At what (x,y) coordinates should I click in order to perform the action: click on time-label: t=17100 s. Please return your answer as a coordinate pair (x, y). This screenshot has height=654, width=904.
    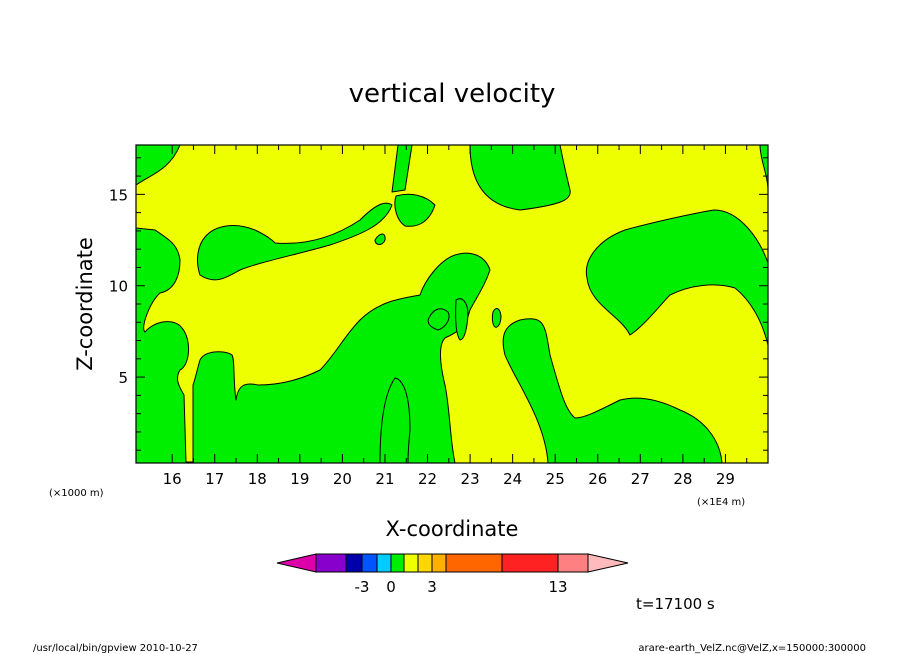
    Looking at the image, I should click on (675, 604).